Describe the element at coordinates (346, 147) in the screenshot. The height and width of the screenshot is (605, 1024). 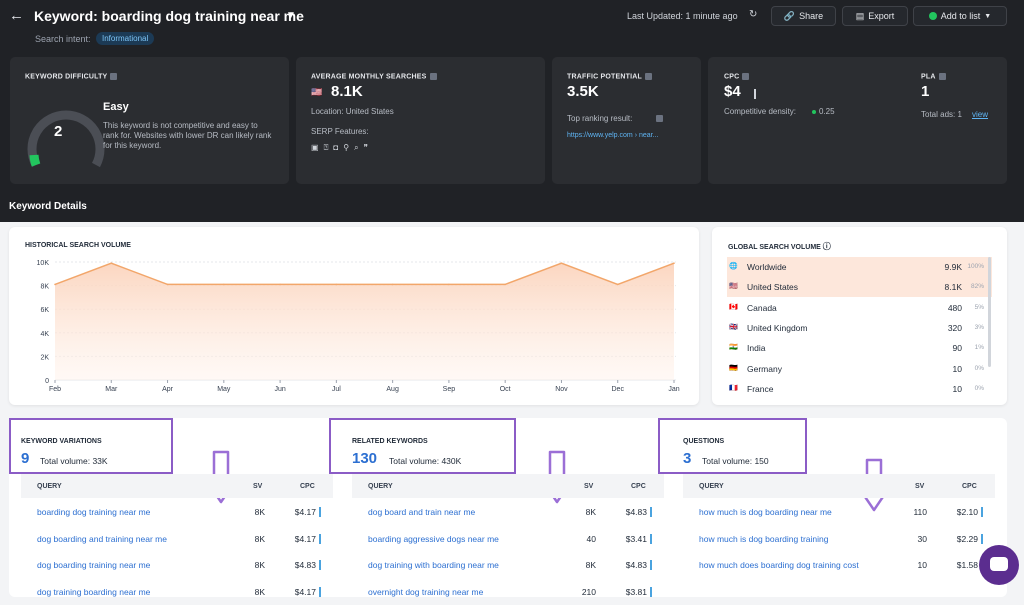
I see `location-pin-icon: ⚲` at that location.